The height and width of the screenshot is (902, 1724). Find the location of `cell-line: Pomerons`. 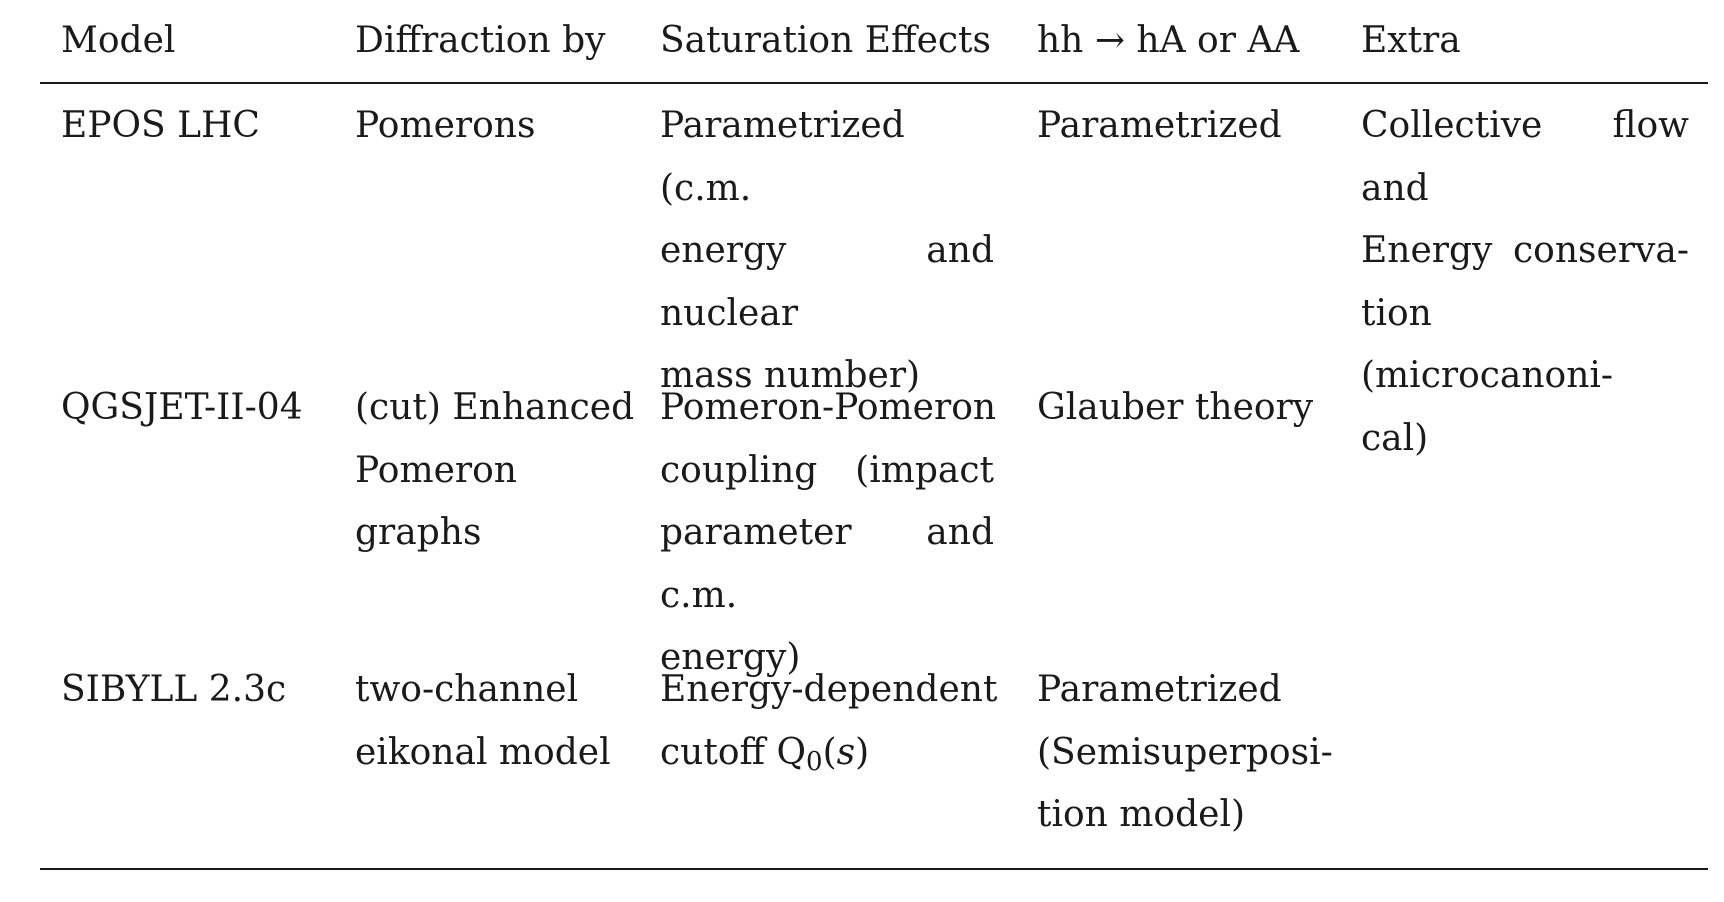

cell-line: Pomerons is located at coordinates (445, 125).